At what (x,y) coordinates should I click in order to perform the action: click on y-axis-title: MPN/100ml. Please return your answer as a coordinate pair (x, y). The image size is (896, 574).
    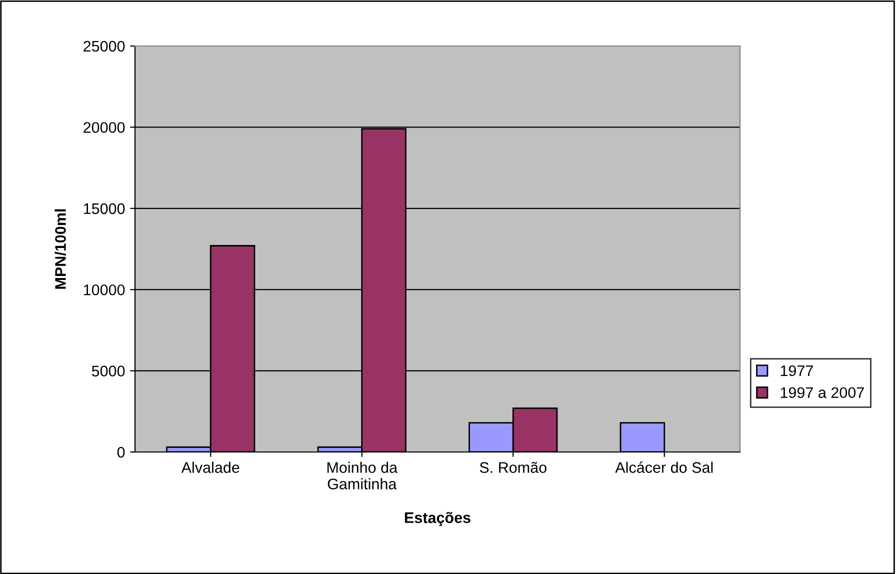
    Looking at the image, I should click on (60, 249).